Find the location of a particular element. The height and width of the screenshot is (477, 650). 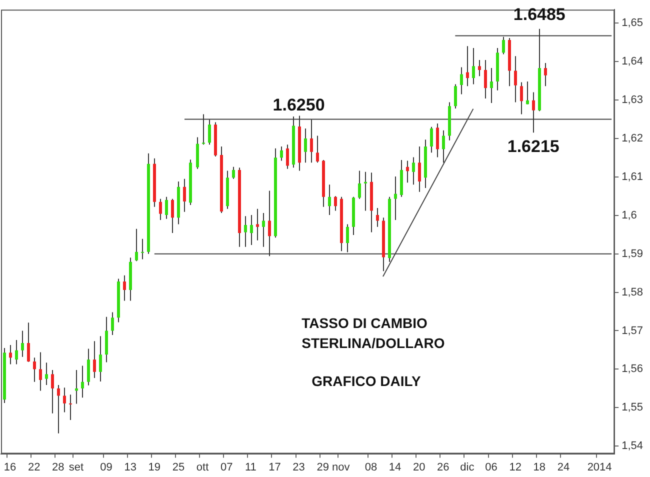

x-tick-label: 2014 is located at coordinates (599, 467).